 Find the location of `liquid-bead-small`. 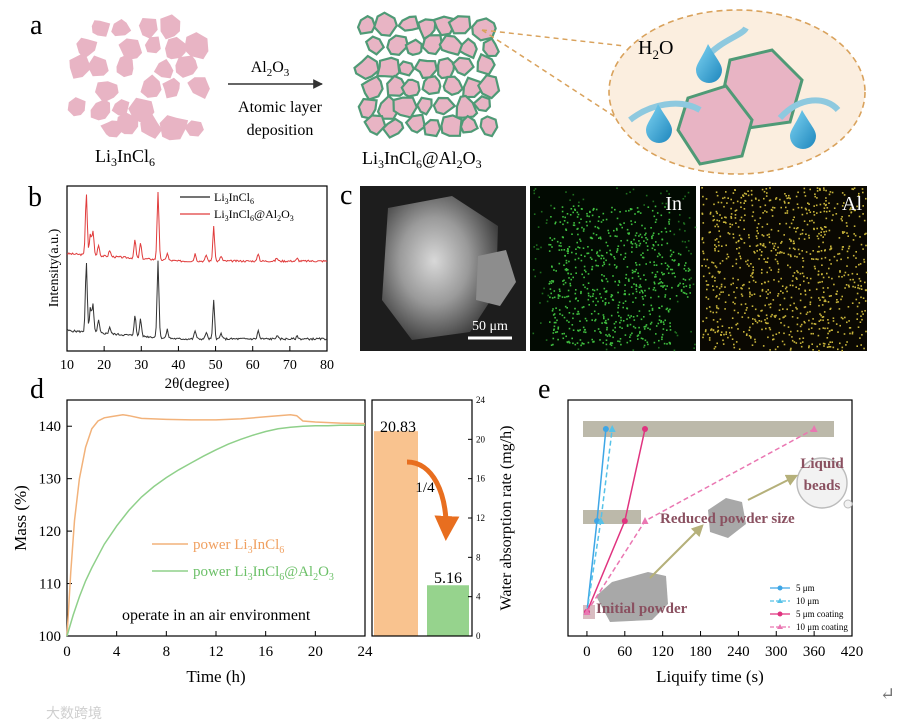

liquid-bead-small is located at coordinates (848, 504).